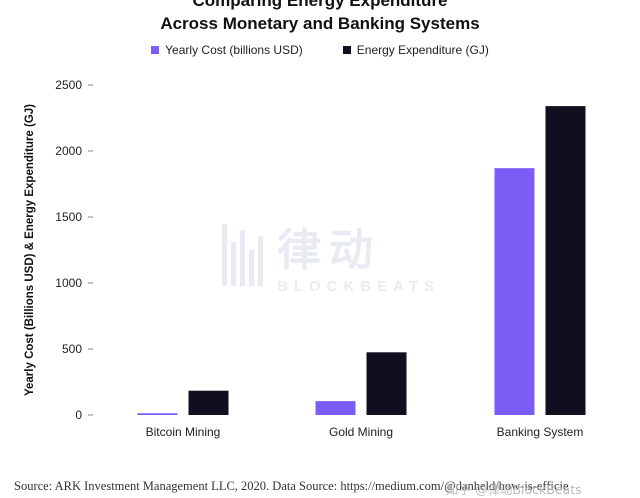 This screenshot has height=498, width=640. What do you see at coordinates (68, 151) in the screenshot?
I see `y-tick-label: 2000` at bounding box center [68, 151].